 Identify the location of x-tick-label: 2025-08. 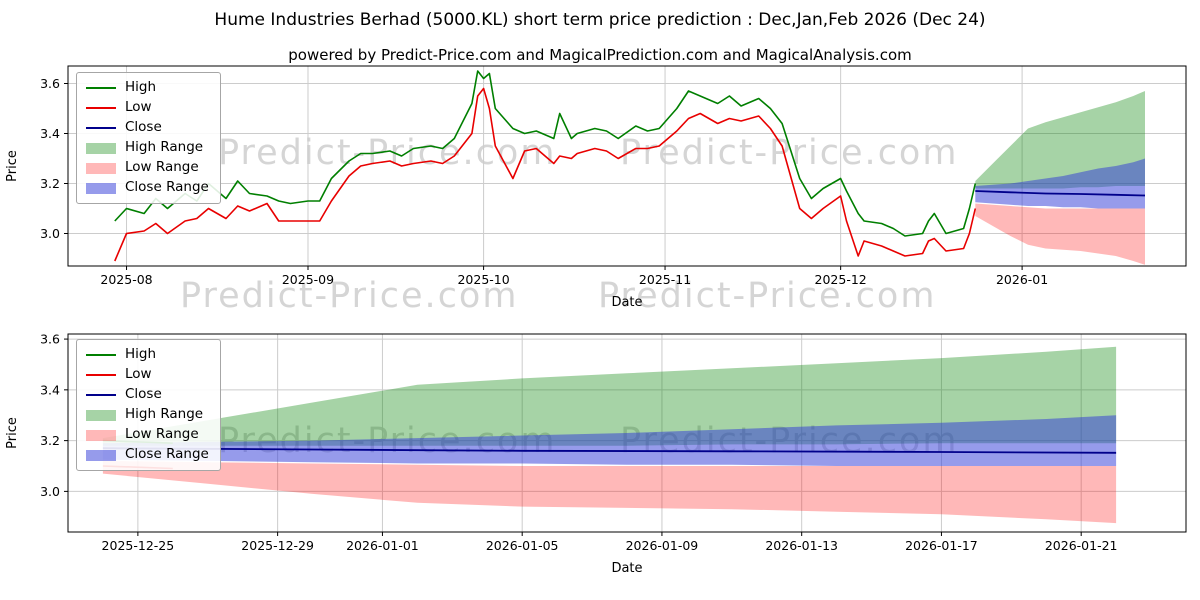
(126, 279).